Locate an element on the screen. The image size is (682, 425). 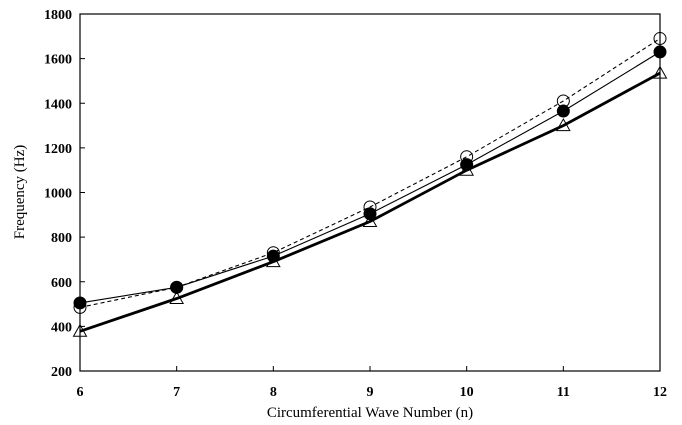
x-tick-label: 8 is located at coordinates (273, 392).